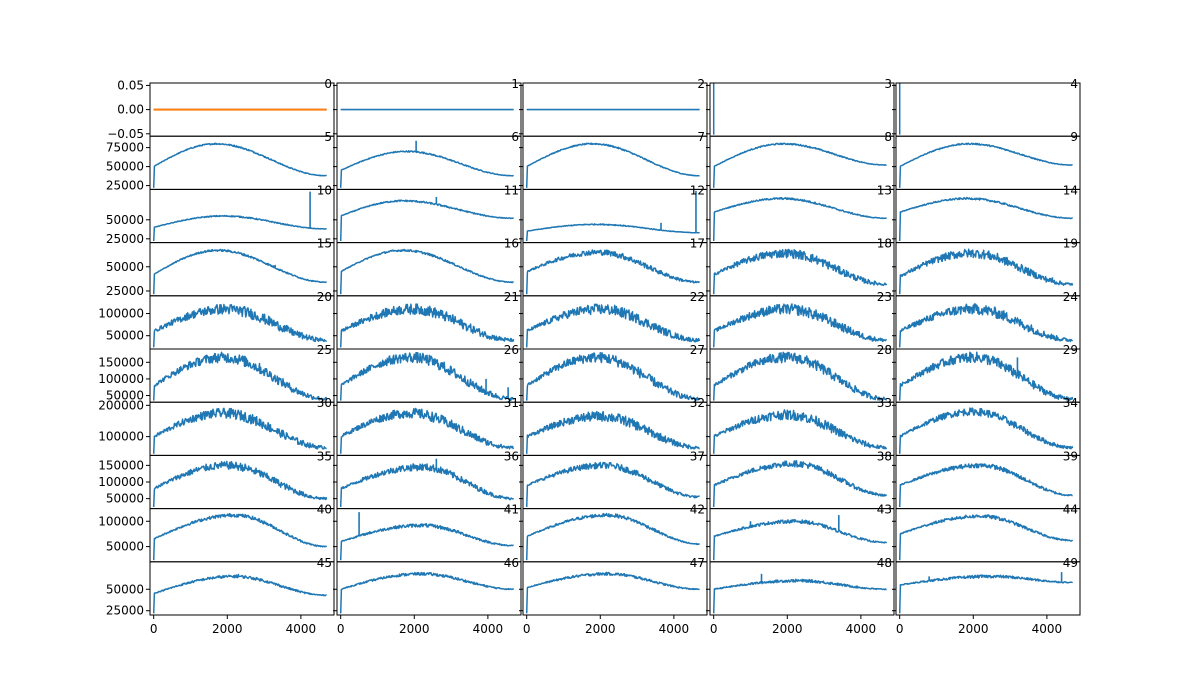 This screenshot has width=1200, height=690. I want to click on subplot-title: 26, so click(511, 350).